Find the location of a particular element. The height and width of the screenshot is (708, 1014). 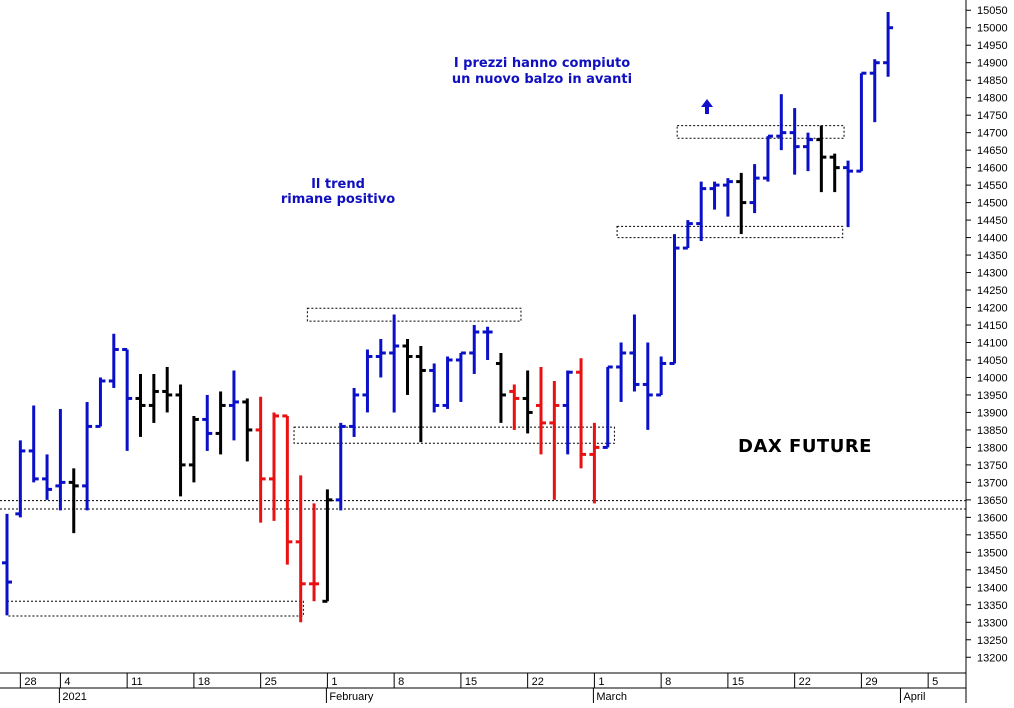

y-tick-label: 14850 is located at coordinates (992, 81).